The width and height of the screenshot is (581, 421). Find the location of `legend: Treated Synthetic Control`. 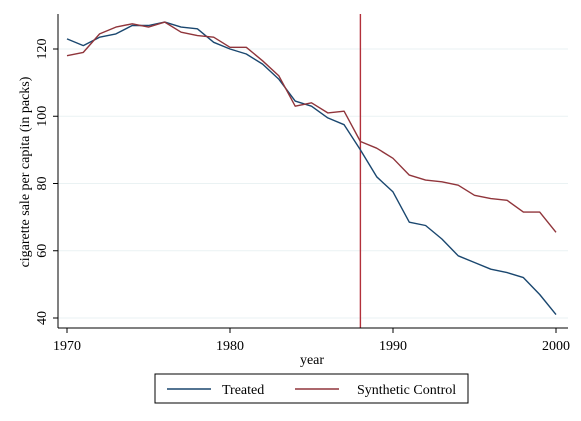

legend: Treated Synthetic Control is located at coordinates (311, 388).